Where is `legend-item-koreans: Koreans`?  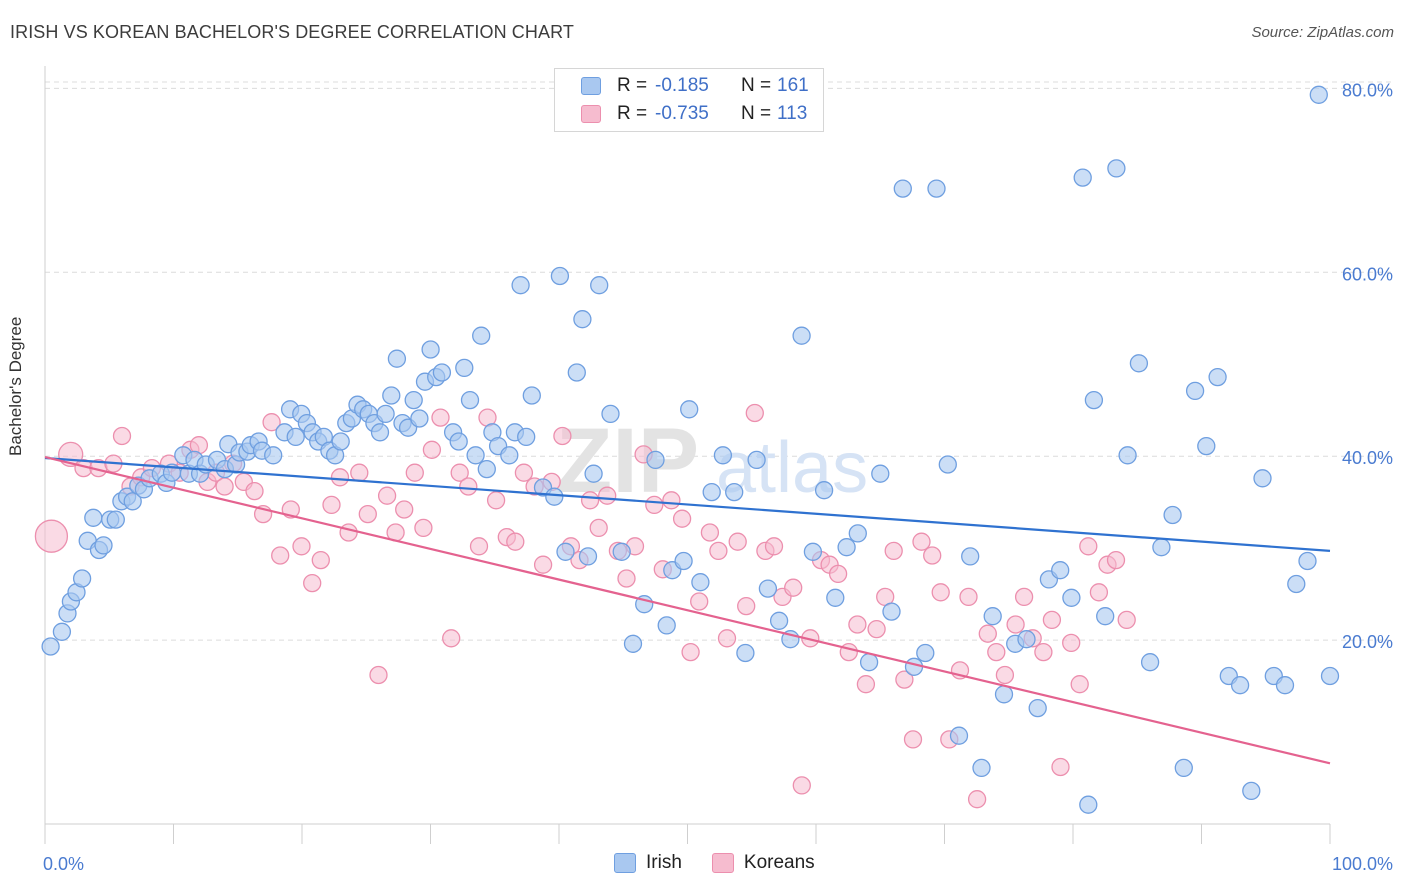
legend-item-koreans: Koreans is located at coordinates (763, 863).